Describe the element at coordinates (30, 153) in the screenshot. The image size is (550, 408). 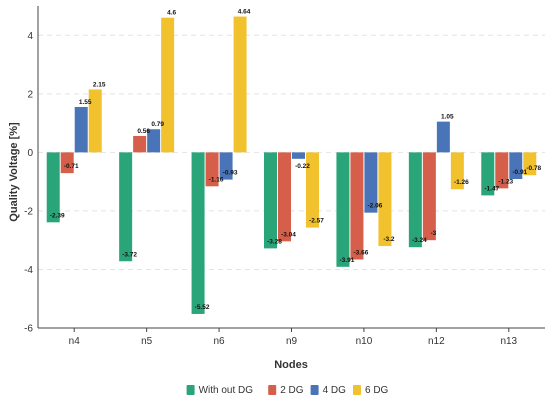
I see `y-tick-label: 0` at that location.